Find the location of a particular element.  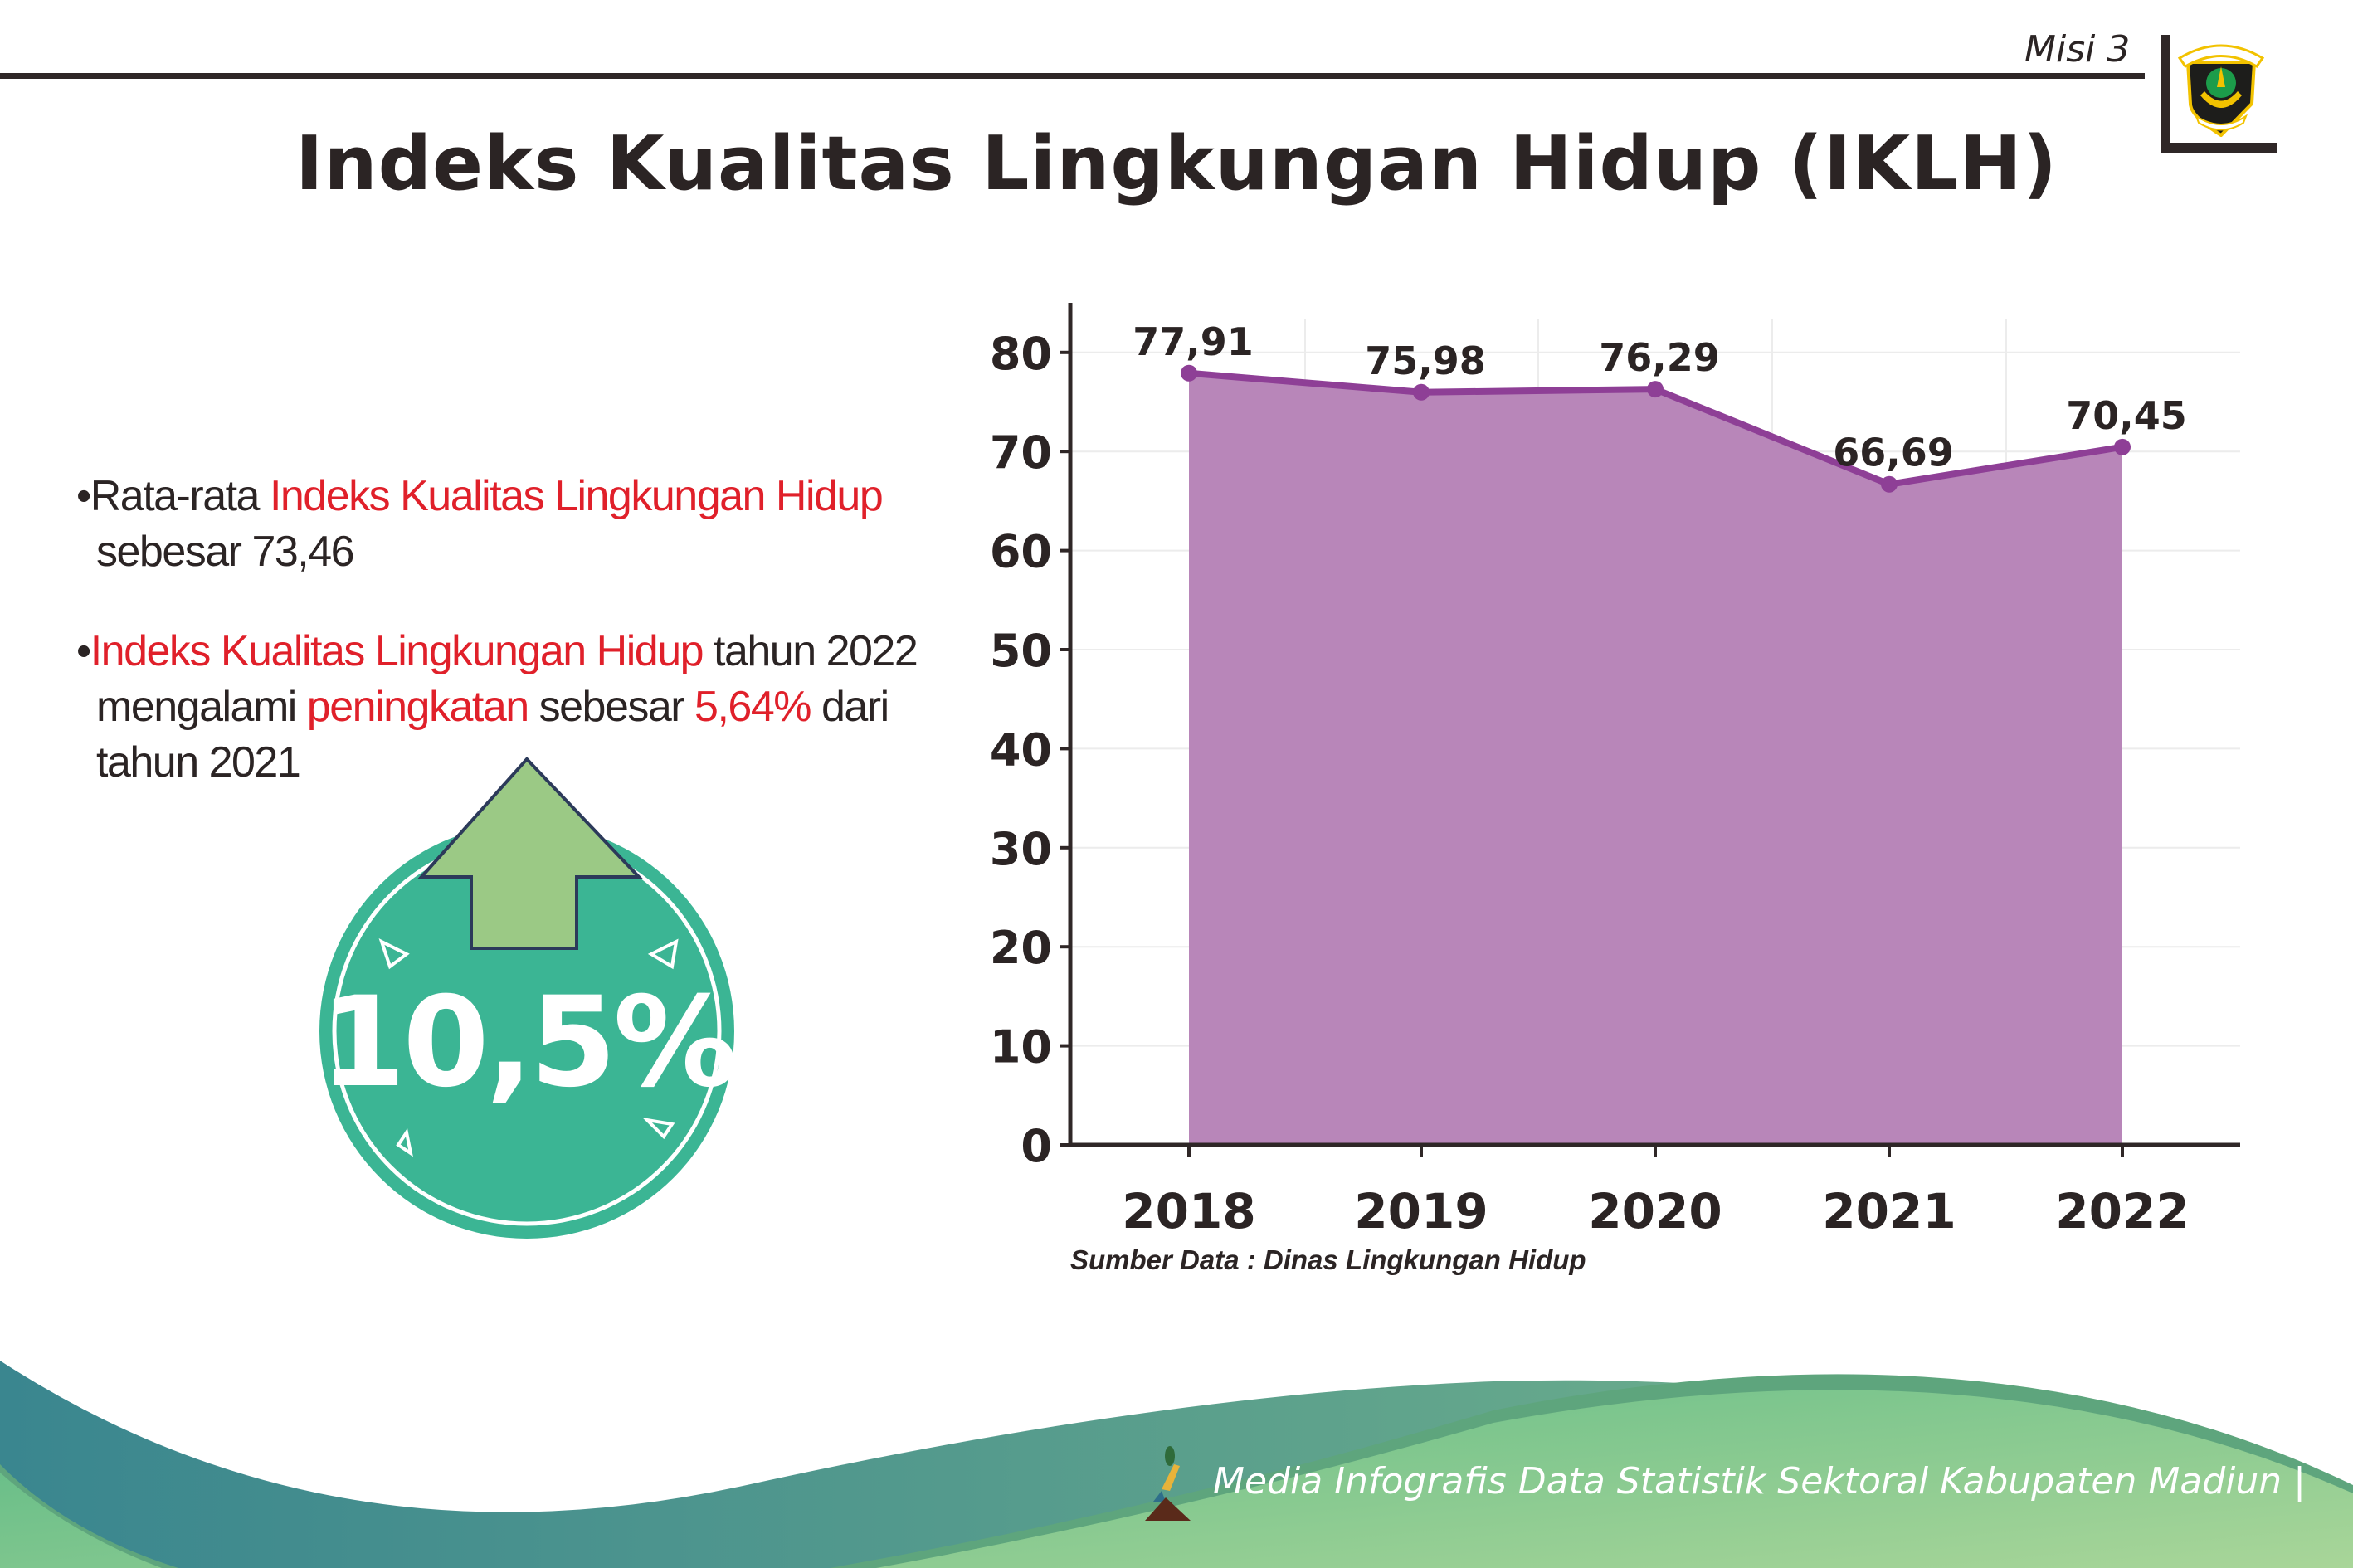

mascot-logo is located at coordinates (1168, 1483).